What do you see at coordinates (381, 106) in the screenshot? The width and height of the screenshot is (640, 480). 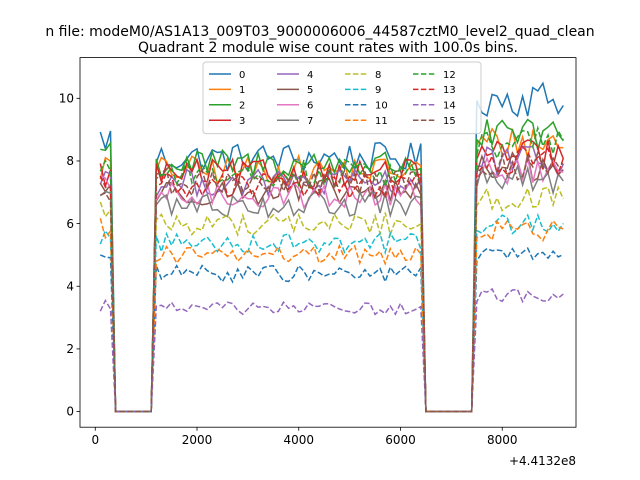 I see `legend-label-10: 10` at bounding box center [381, 106].